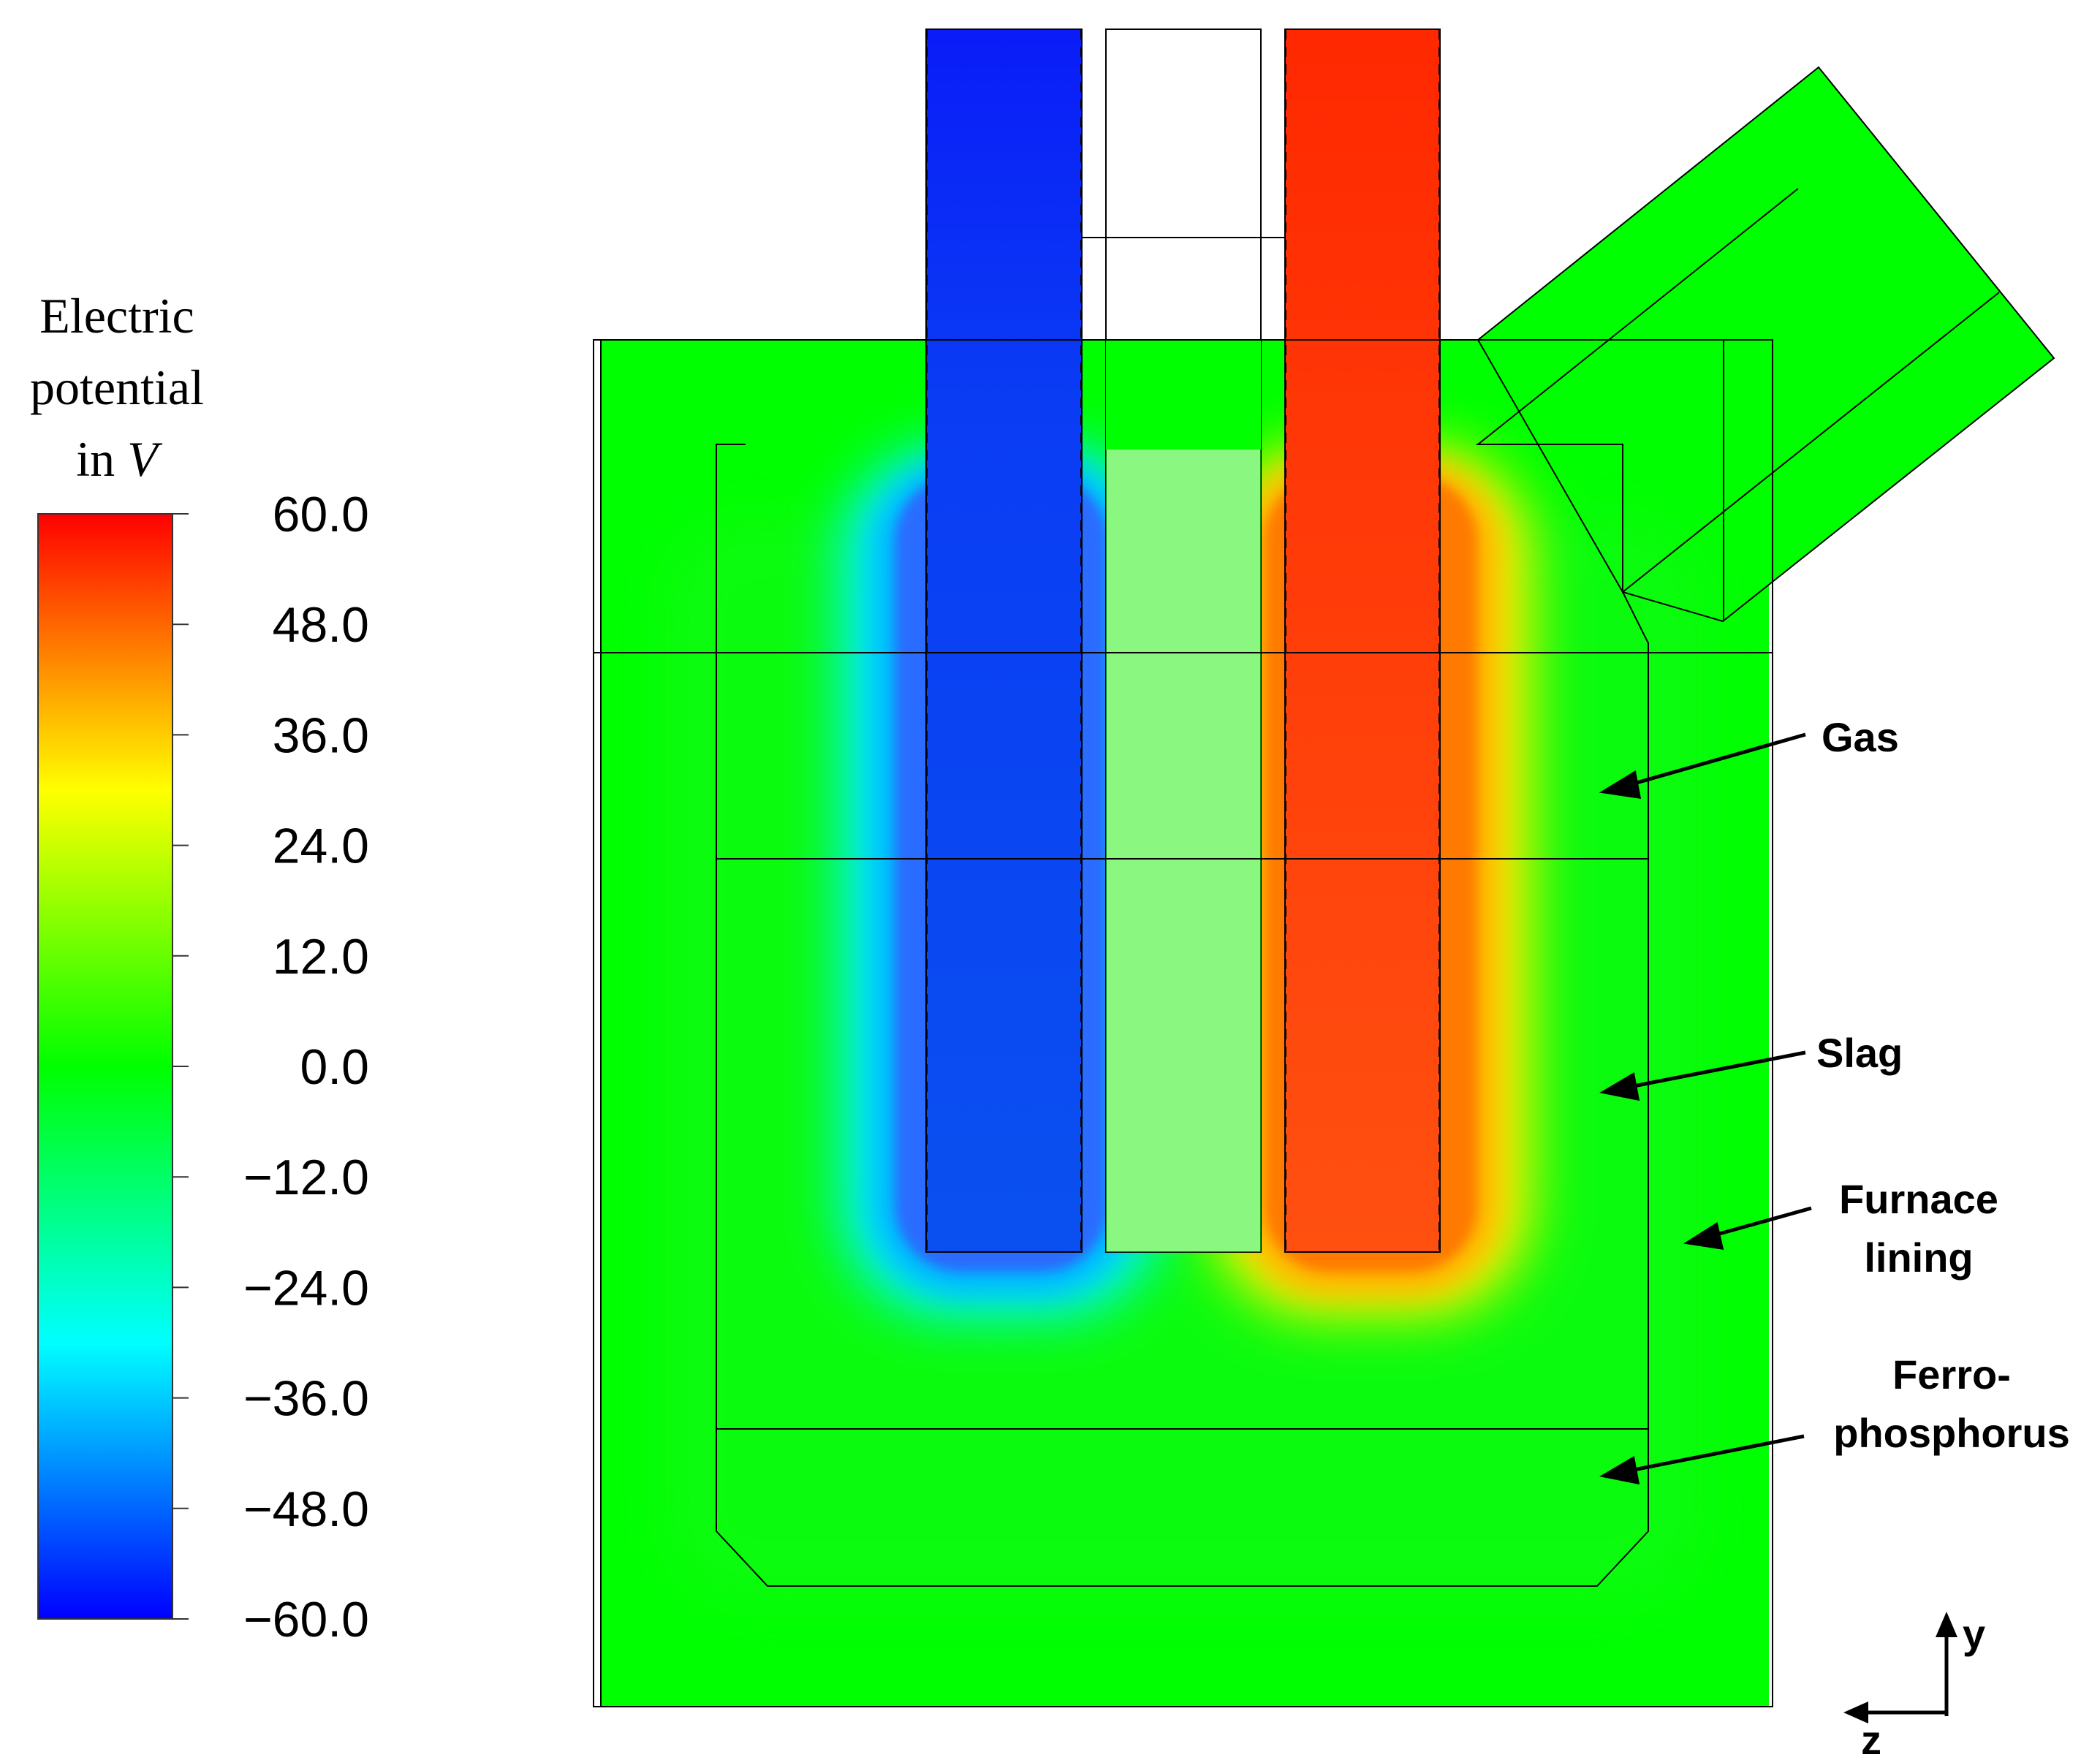 The image size is (2100, 1760). I want to click on middle-electrode-lower, so click(1183, 851).